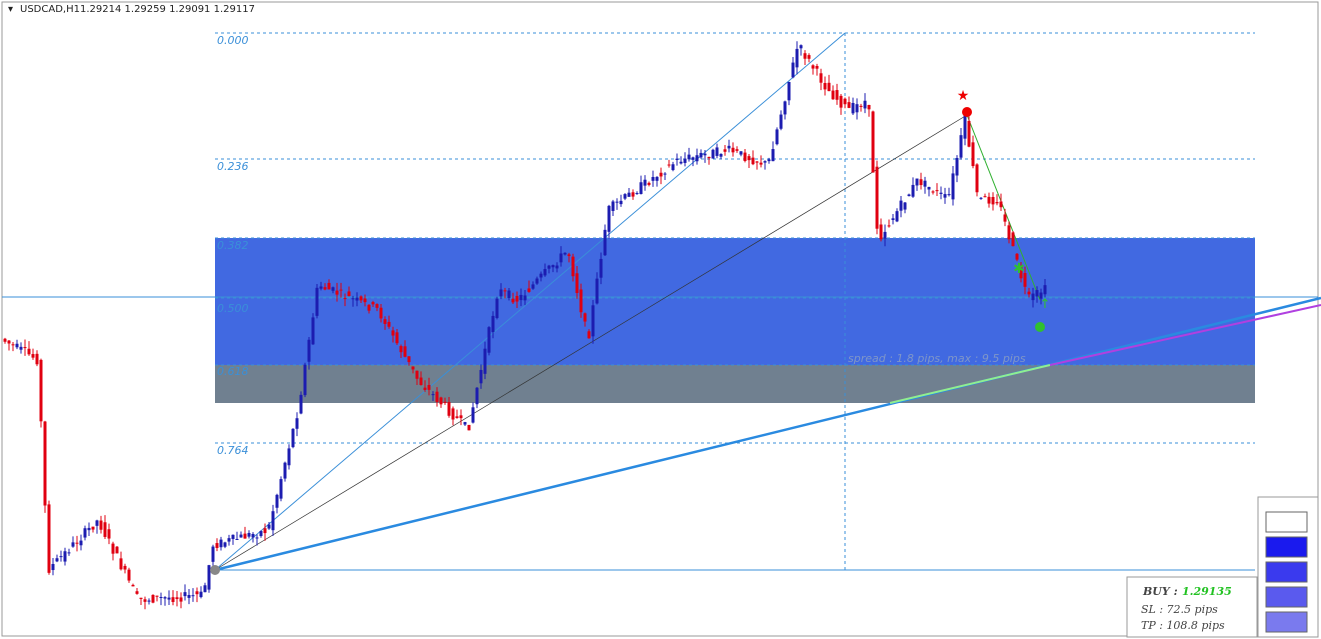  I want to click on symbol: USDCAD,H1, so click(50, 9).